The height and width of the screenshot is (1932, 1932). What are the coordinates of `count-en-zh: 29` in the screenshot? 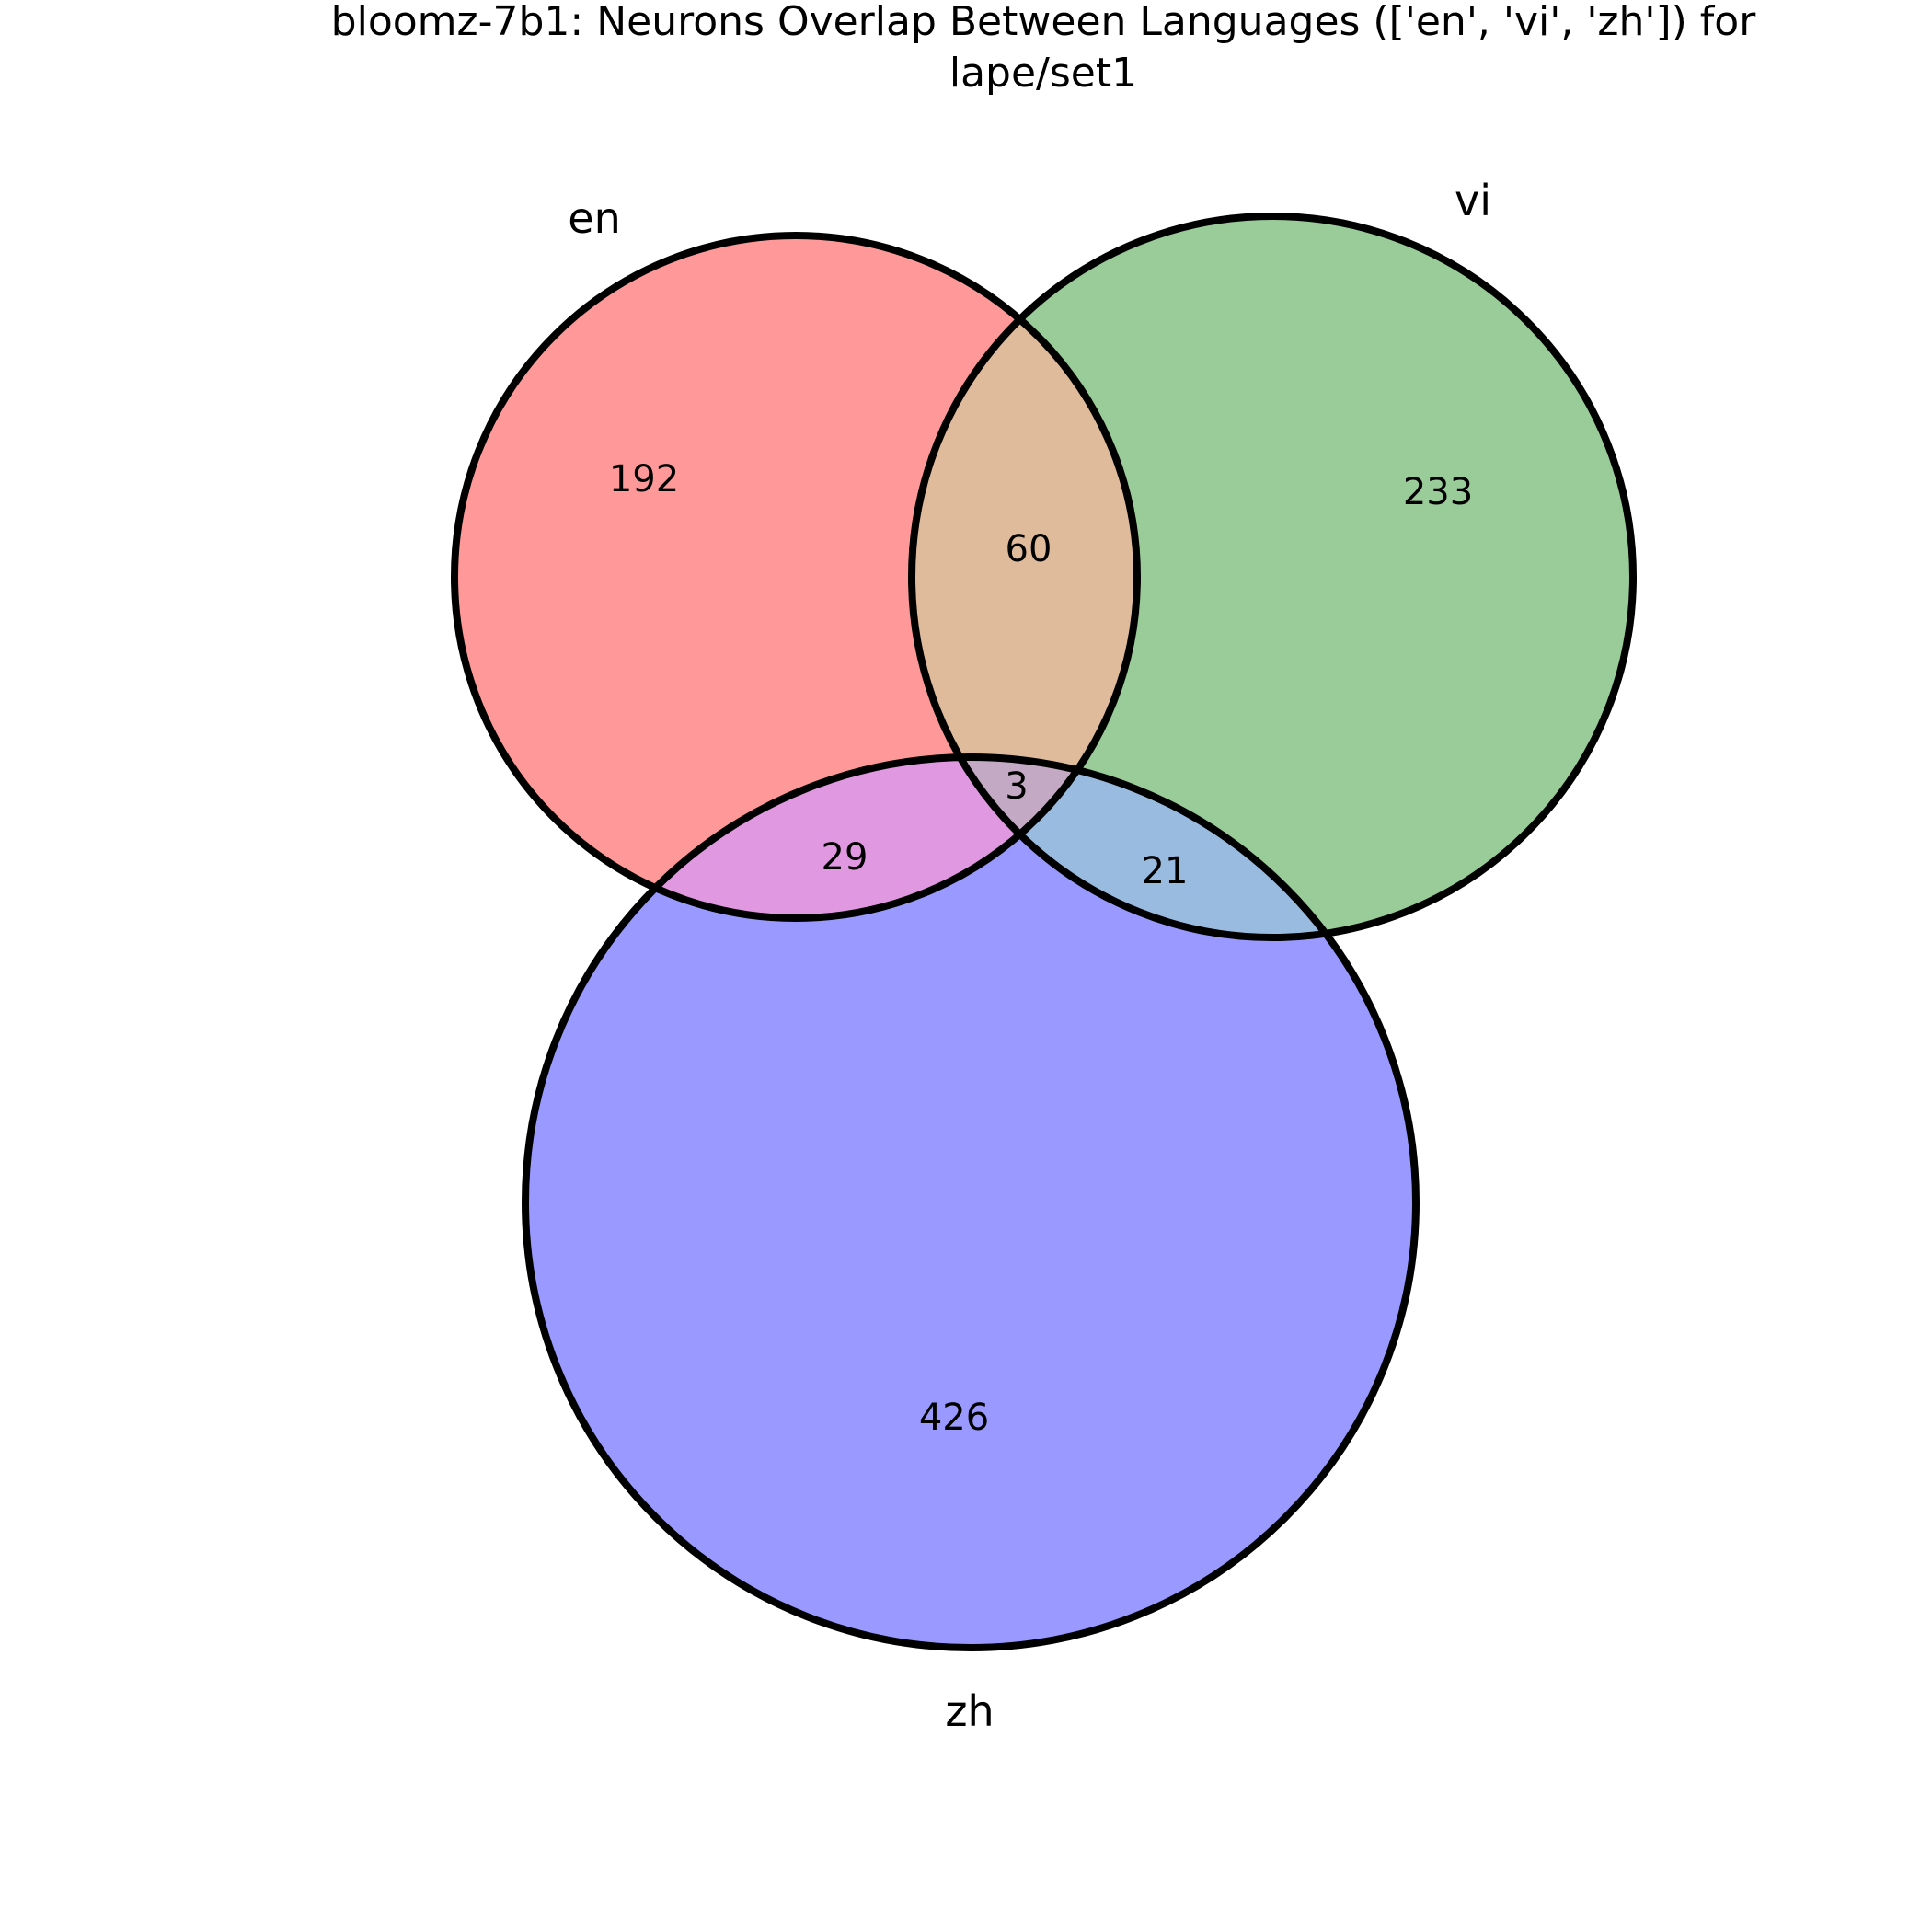 It's located at (845, 857).